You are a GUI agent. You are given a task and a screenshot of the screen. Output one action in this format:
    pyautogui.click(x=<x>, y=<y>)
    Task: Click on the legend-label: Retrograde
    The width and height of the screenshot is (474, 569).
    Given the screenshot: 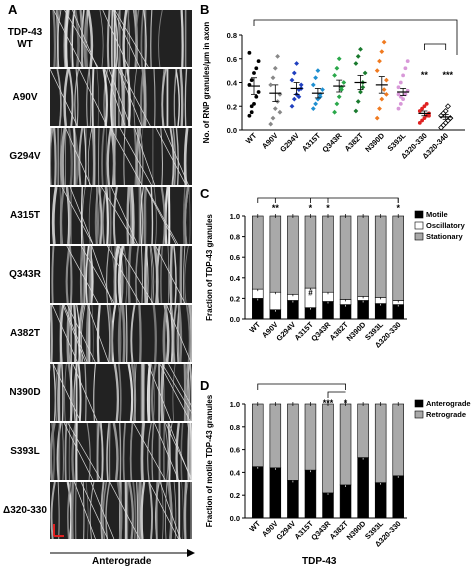 What is the action you would take?
    pyautogui.click(x=446, y=414)
    